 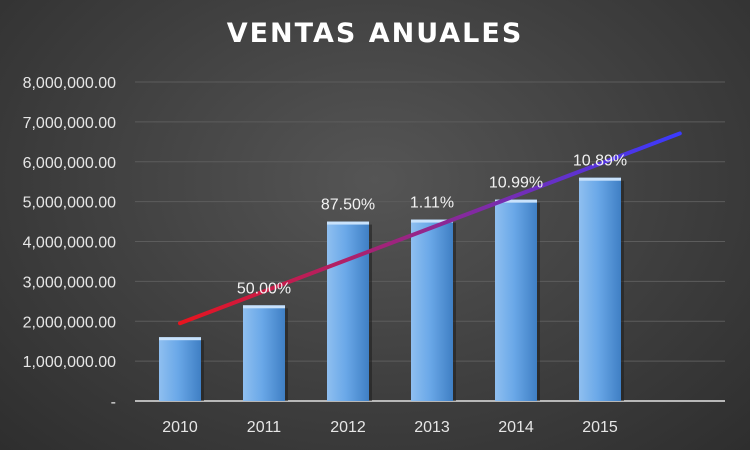 I want to click on x-tick-label: 2014, so click(x=516, y=427).